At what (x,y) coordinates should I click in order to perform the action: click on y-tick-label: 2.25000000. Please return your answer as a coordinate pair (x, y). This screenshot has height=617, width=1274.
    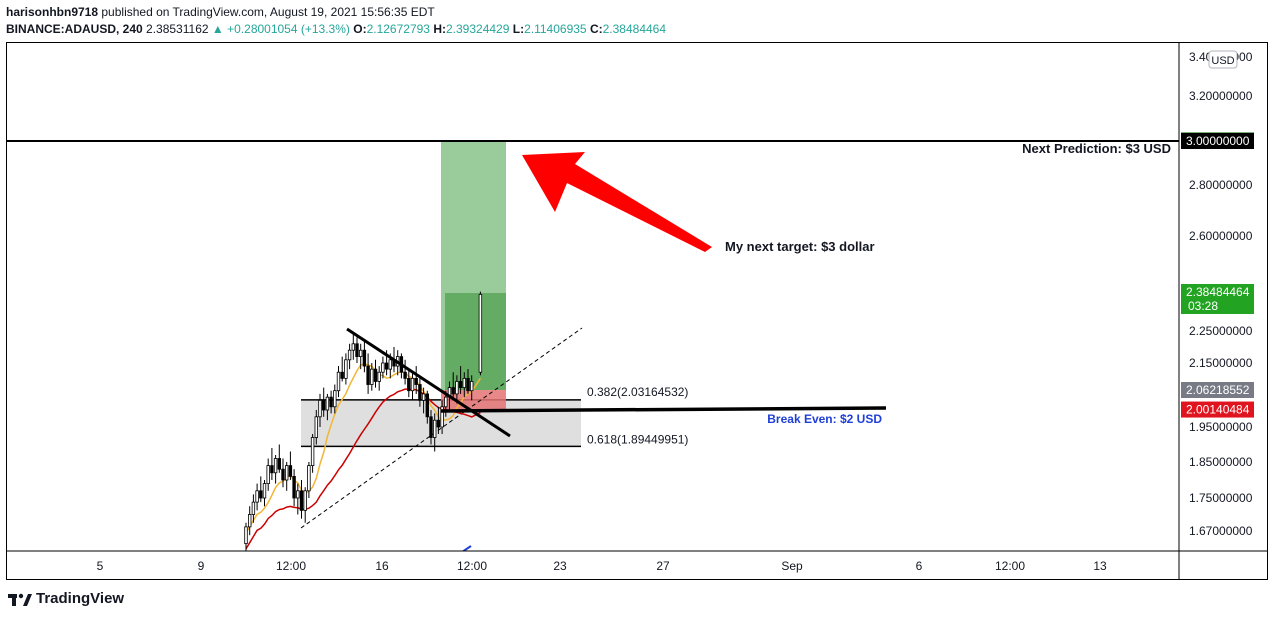
    Looking at the image, I should click on (1221, 331).